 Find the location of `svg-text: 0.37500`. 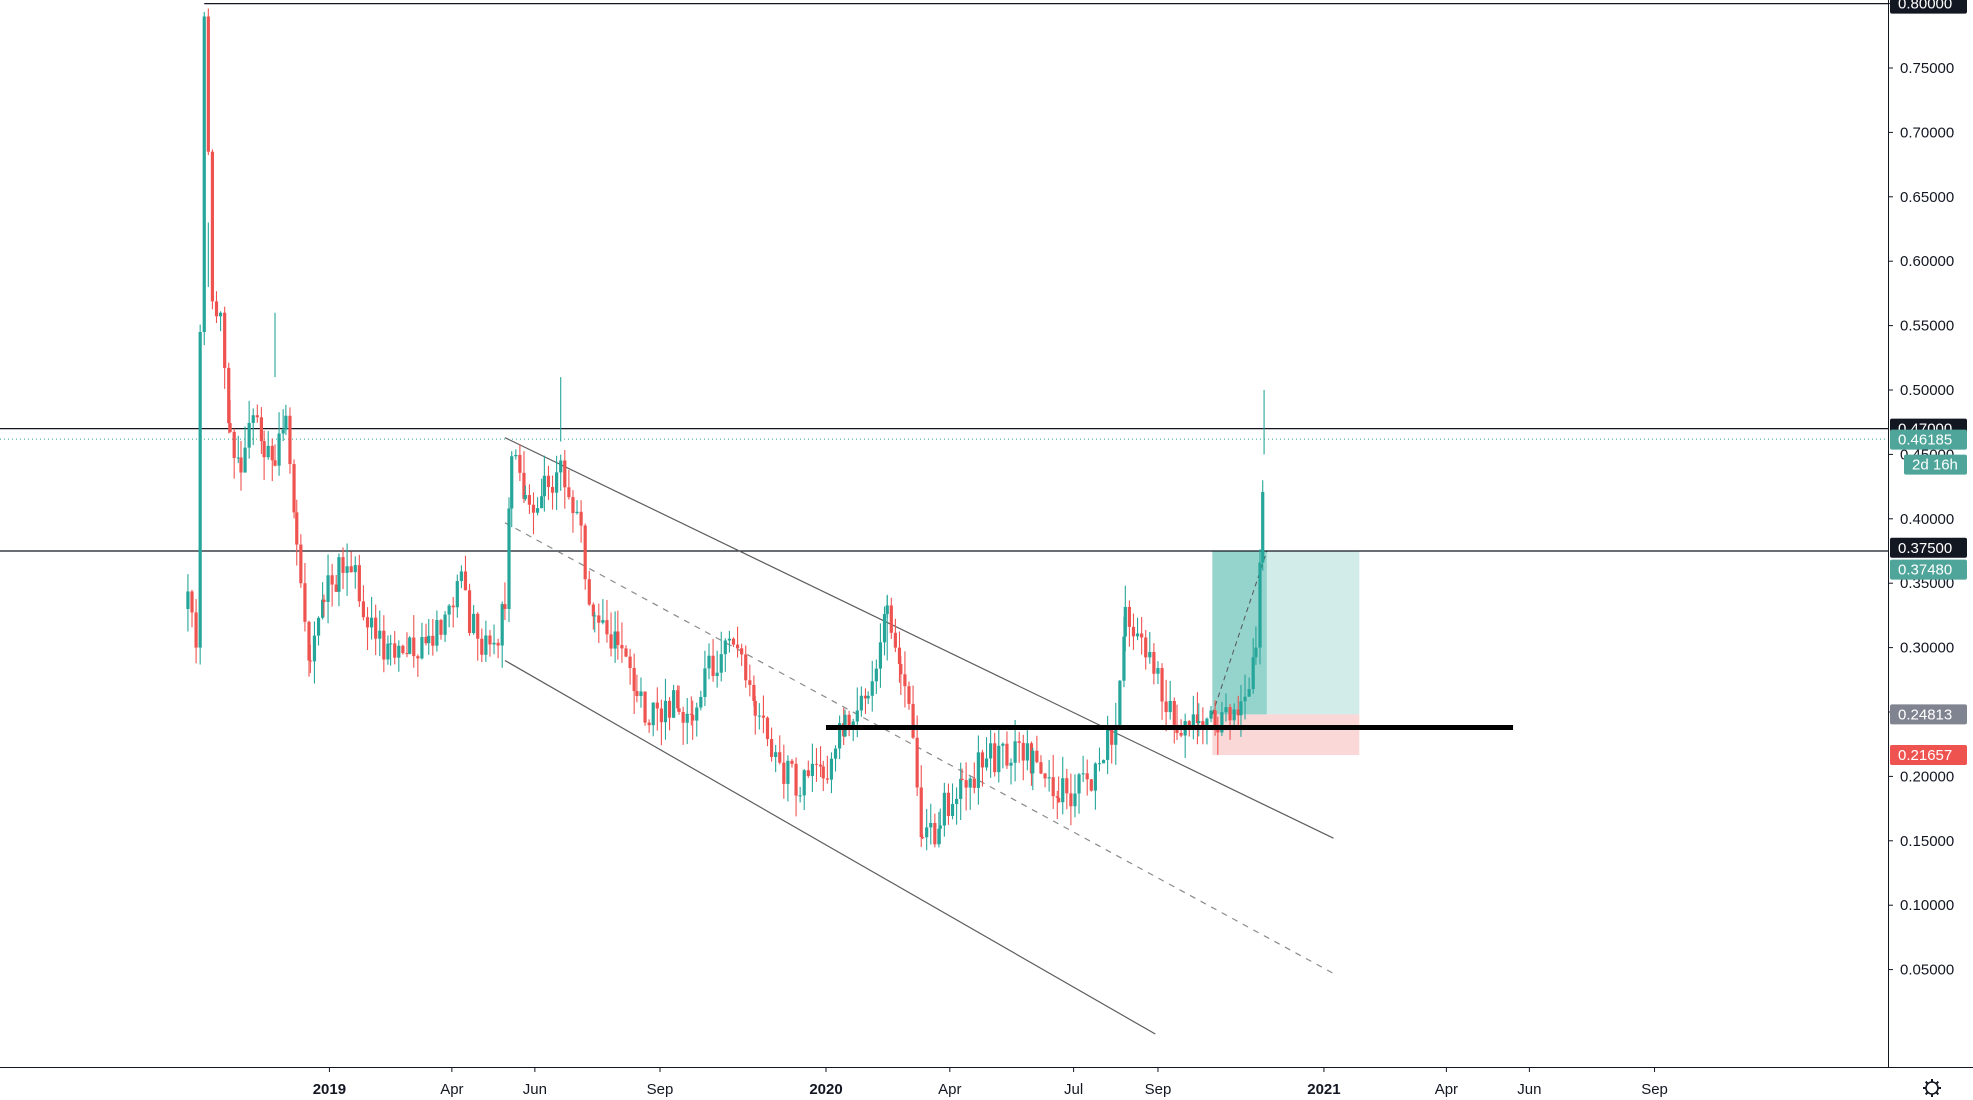

svg-text: 0.37500 is located at coordinates (1925, 548).